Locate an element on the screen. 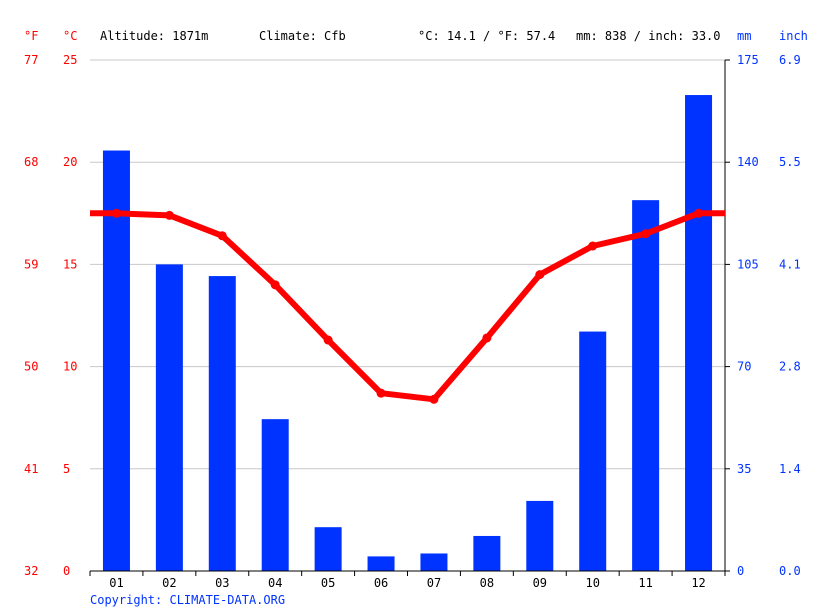 Image resolution: width=815 pixels, height=611 pixels. inch-tick-label: 0.0 is located at coordinates (790, 571).